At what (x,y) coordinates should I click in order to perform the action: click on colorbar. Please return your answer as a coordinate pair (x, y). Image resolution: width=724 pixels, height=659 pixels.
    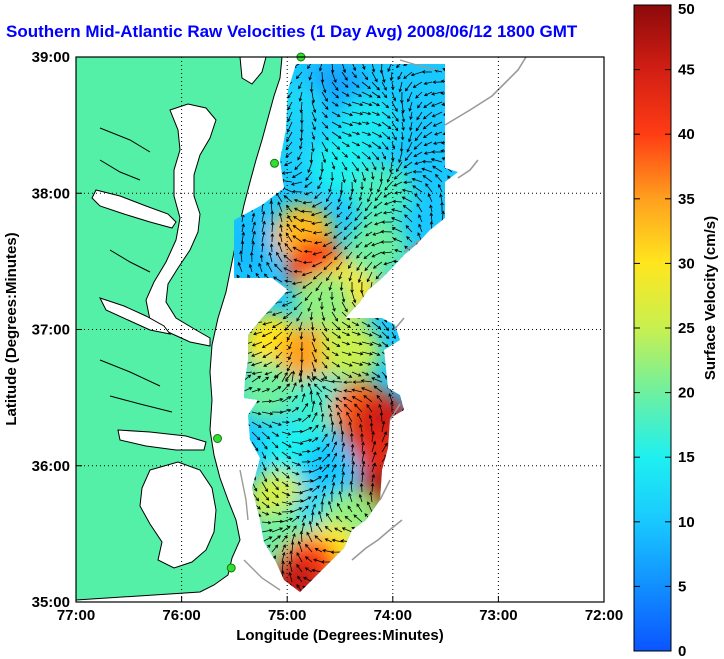
    Looking at the image, I should click on (652, 328).